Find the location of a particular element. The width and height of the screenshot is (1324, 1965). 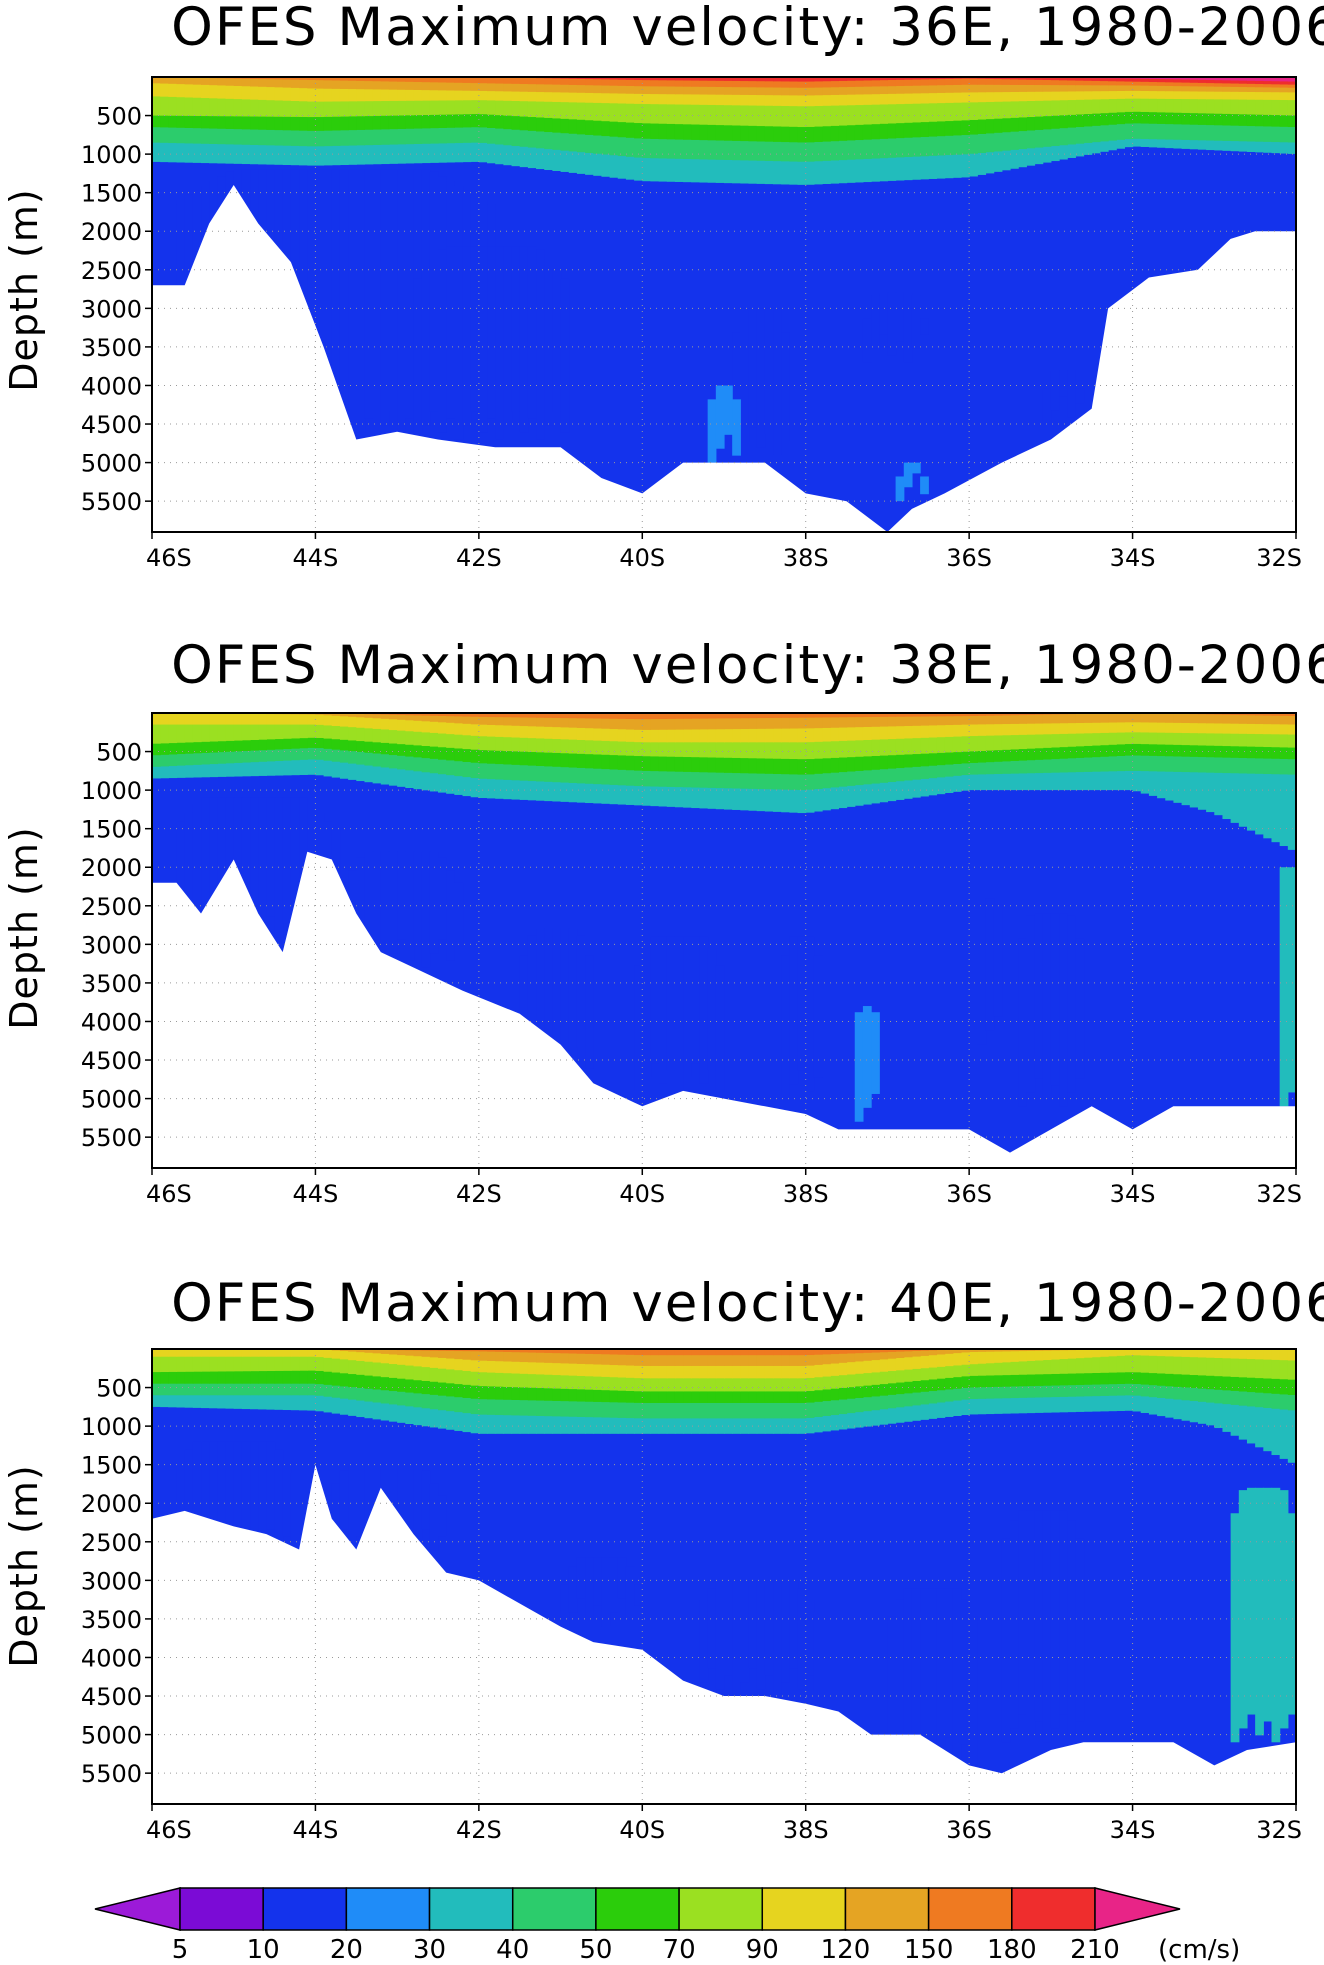

colorbar-box is located at coordinates (471, 1909).